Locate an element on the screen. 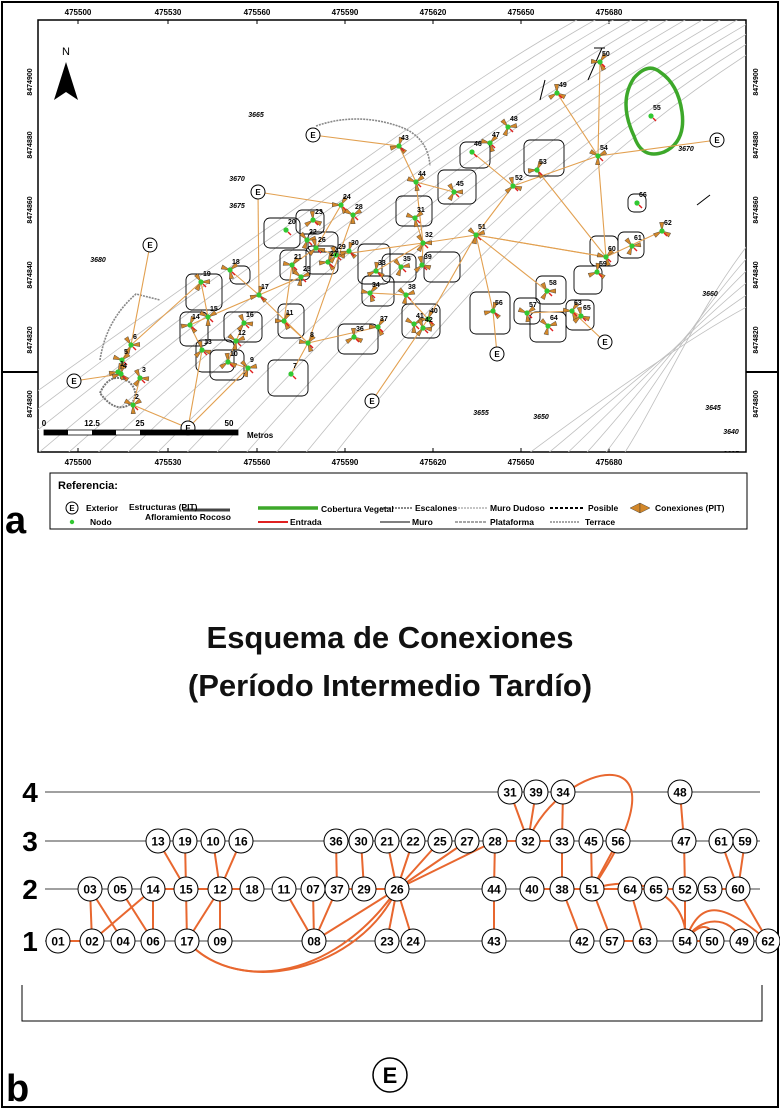  x-tick-top: 475590 is located at coordinates (345, 12).